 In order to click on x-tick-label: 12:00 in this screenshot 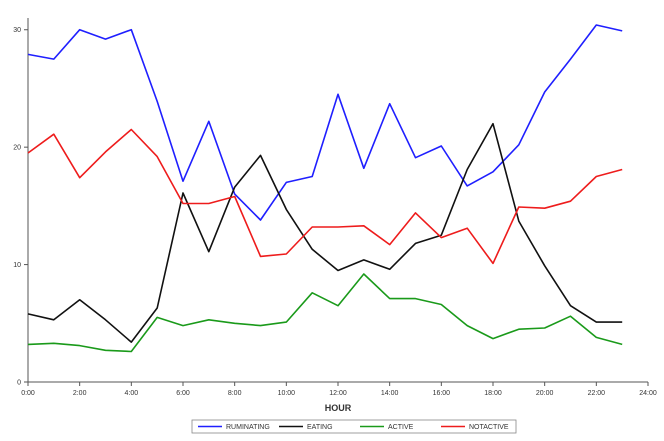, I will do `click(338, 393)`.